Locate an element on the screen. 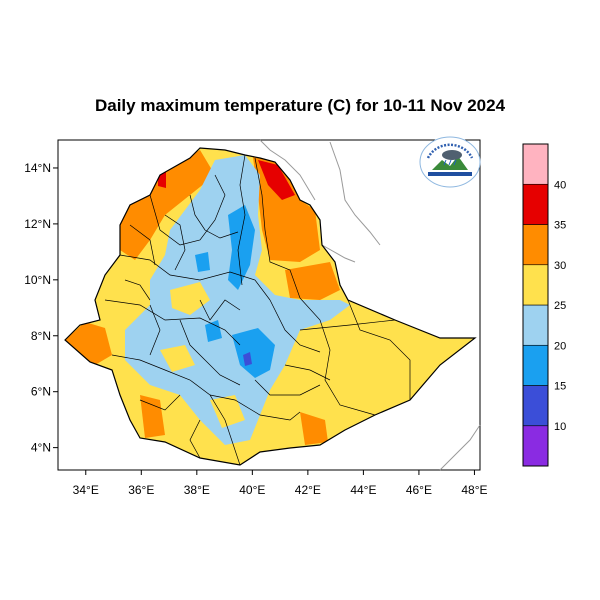  x-tick-label: 46°E is located at coordinates (419, 490).